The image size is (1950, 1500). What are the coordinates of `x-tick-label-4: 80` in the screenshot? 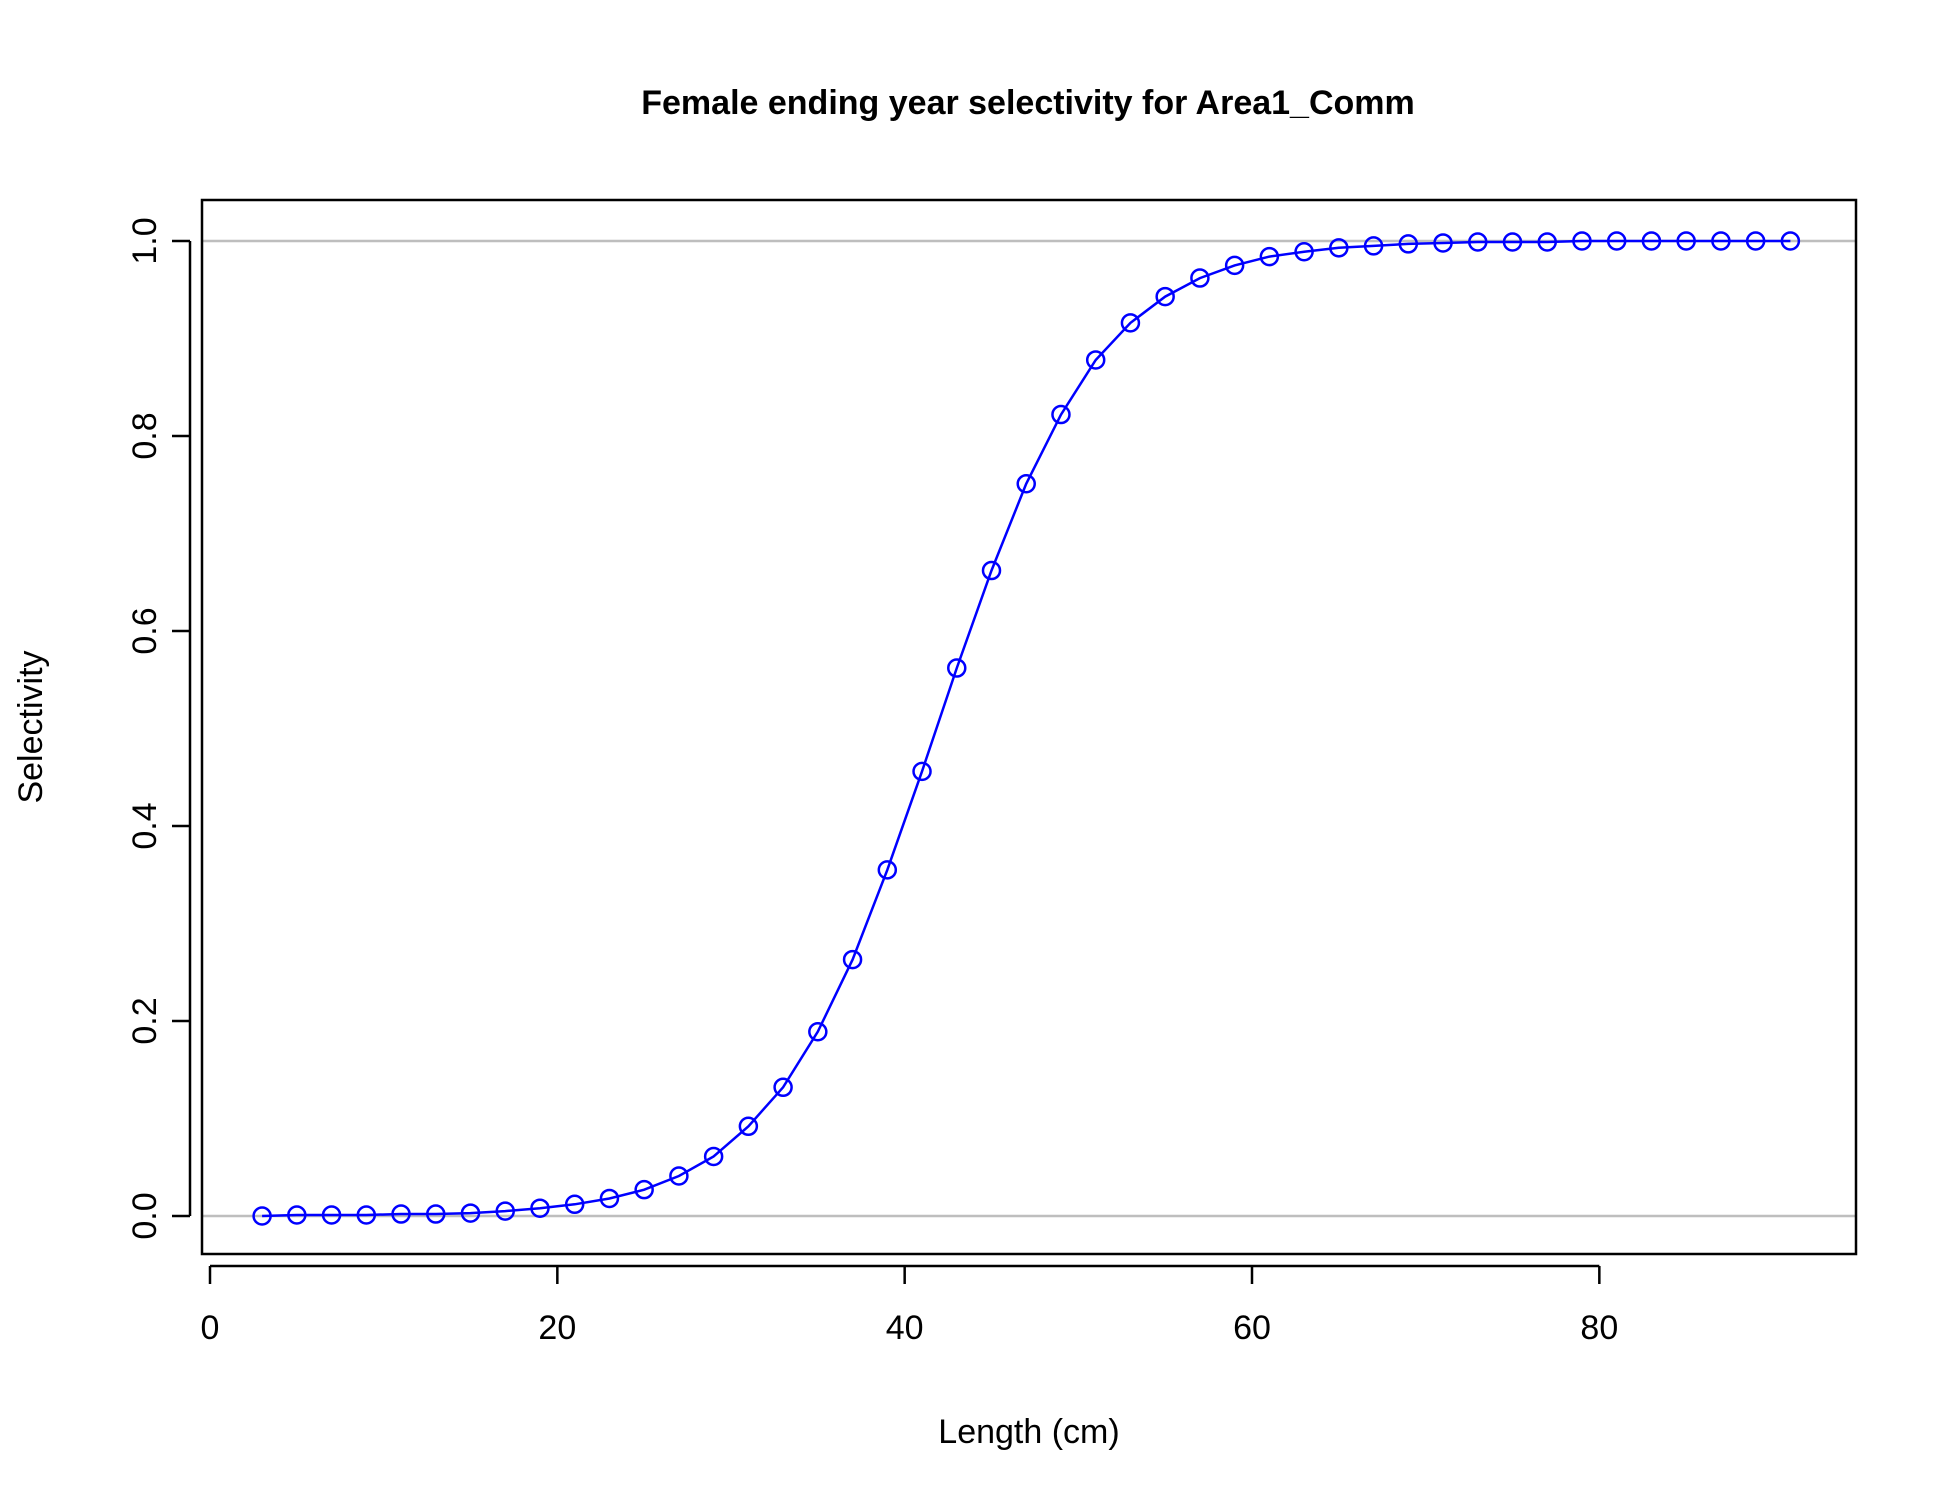 It's located at (1599, 1328).